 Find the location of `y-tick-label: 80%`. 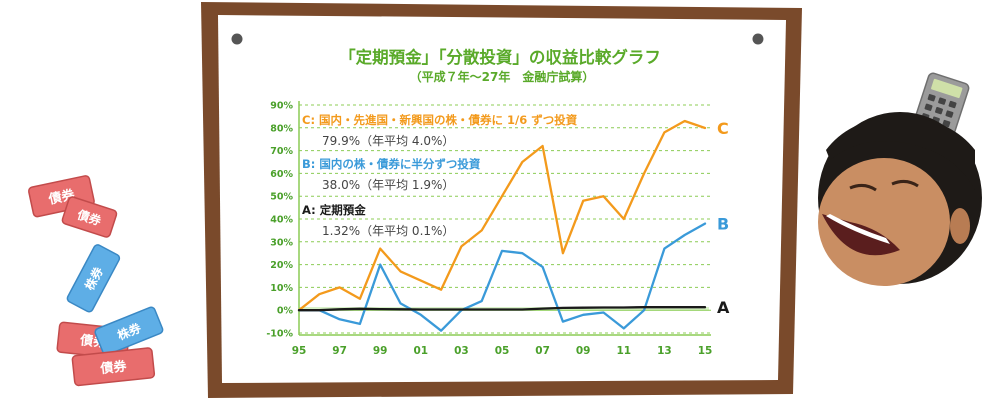

y-tick-label: 80% is located at coordinates (281, 128).